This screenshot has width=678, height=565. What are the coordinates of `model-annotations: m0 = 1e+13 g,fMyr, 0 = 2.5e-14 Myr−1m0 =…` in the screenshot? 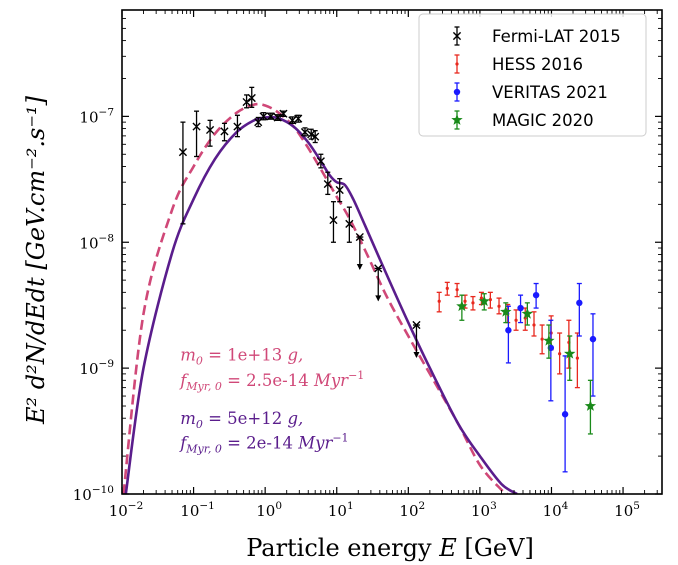 It's located at (271, 400).